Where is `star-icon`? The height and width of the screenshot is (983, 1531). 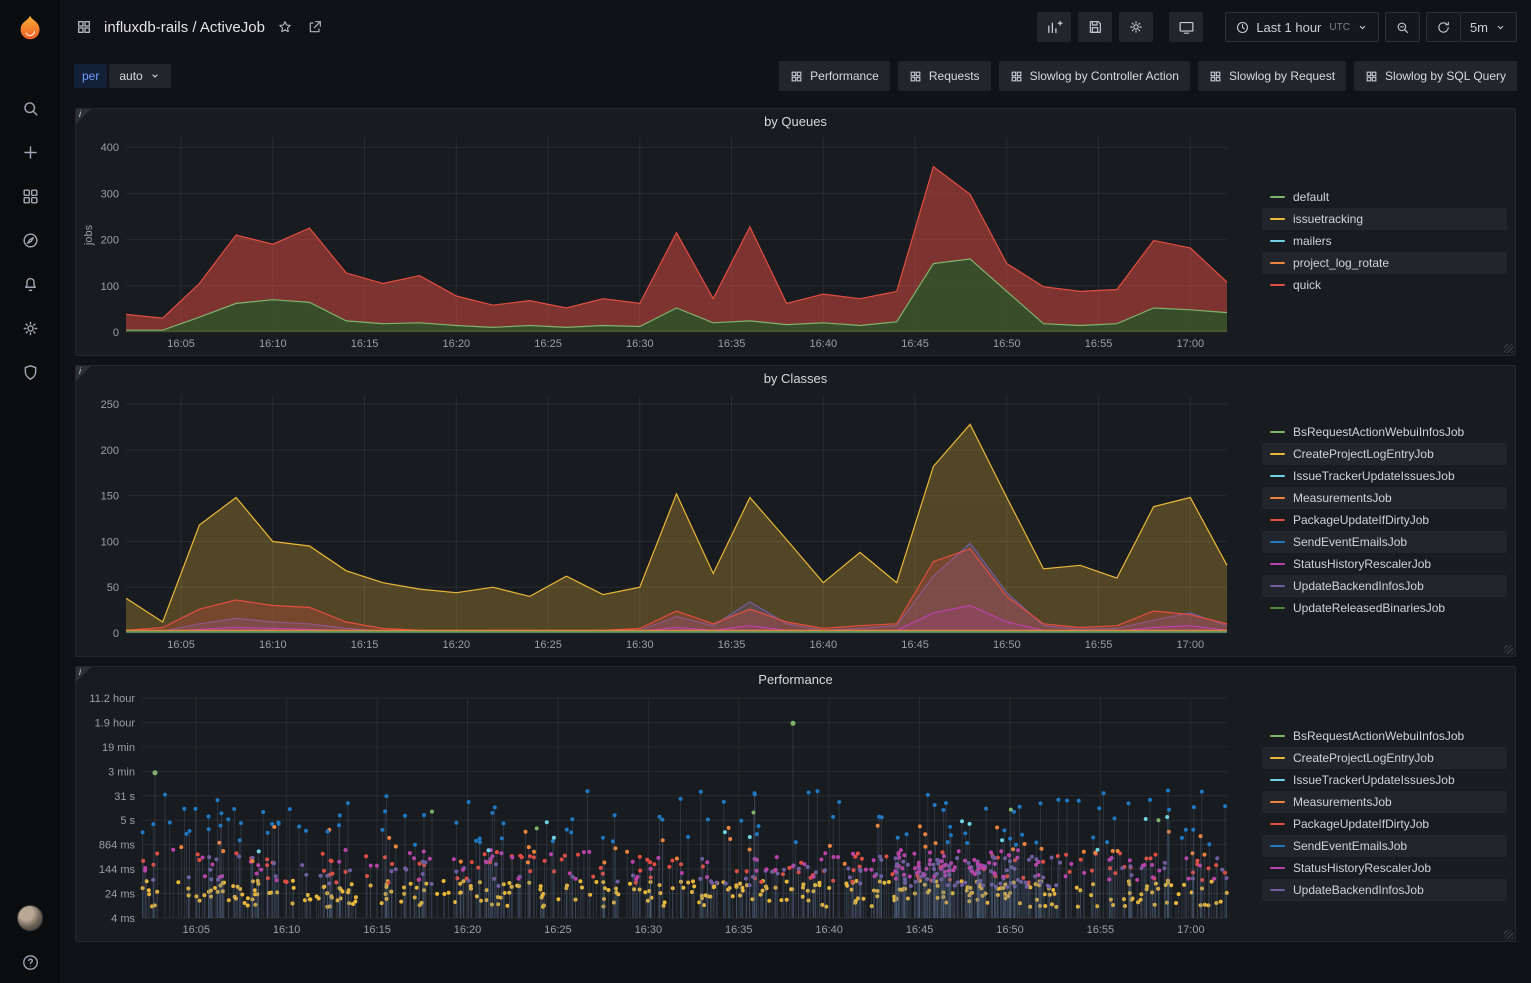
star-icon is located at coordinates (285, 27).